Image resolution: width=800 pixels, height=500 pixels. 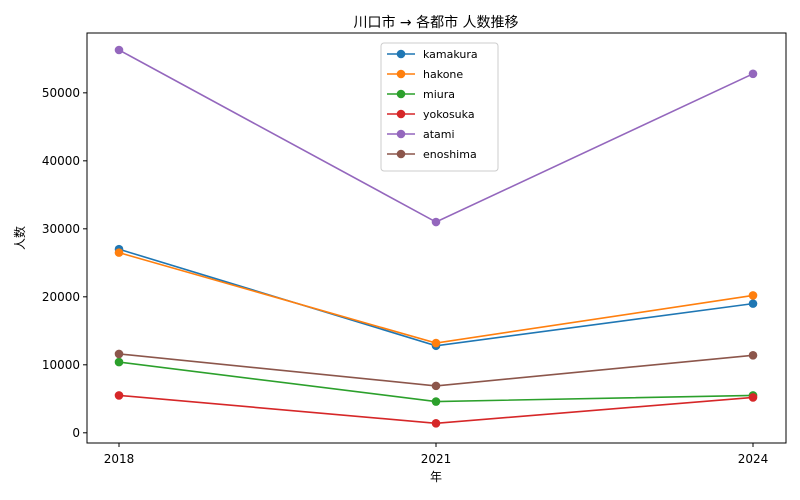 What do you see at coordinates (449, 114) in the screenshot?
I see `legend-label: yokosuka` at bounding box center [449, 114].